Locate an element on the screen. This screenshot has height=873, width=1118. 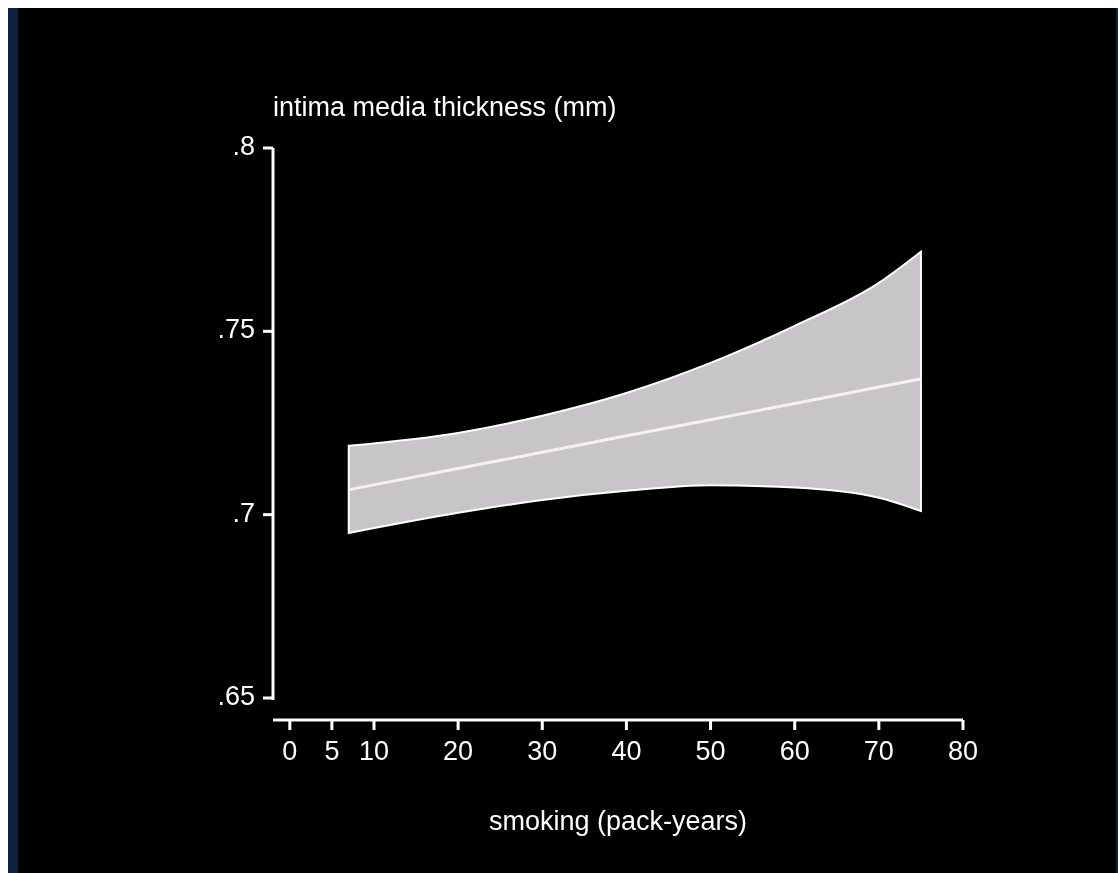
y-axis-title: intima media thickness (mm) is located at coordinates (445, 107).